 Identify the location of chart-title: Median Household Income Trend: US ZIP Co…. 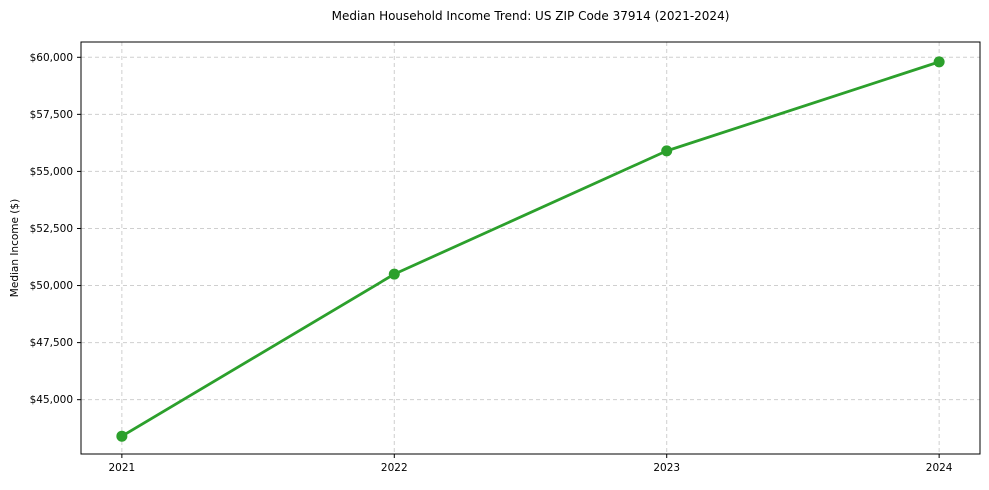
(530, 16).